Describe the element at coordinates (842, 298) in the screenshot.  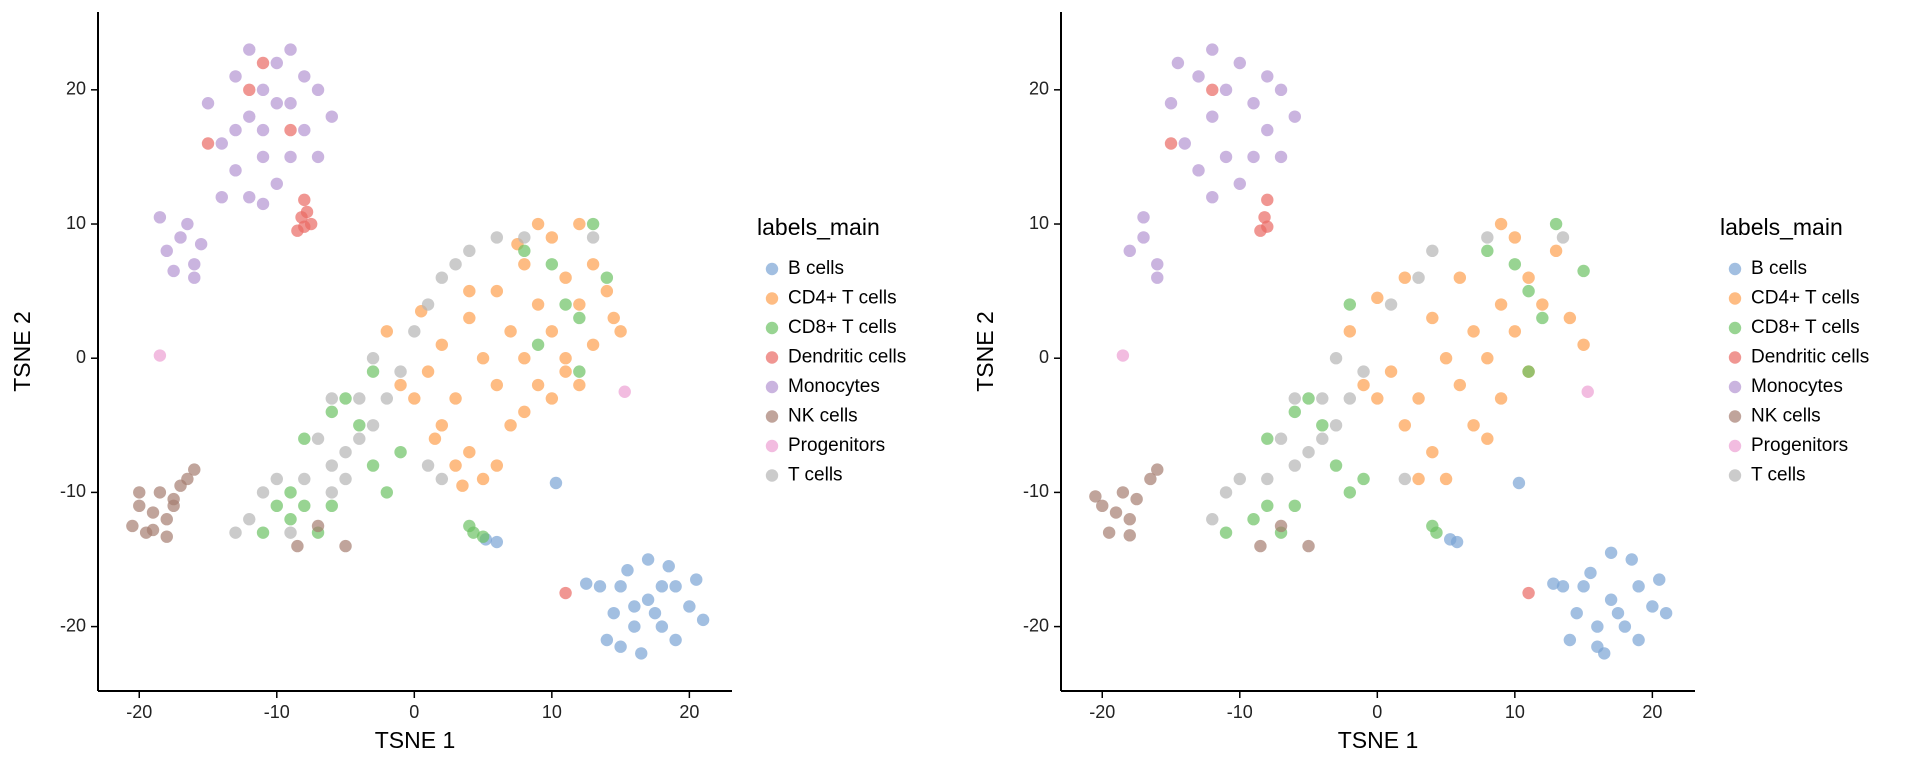
I see `legend-label: CD4+ T cells` at that location.